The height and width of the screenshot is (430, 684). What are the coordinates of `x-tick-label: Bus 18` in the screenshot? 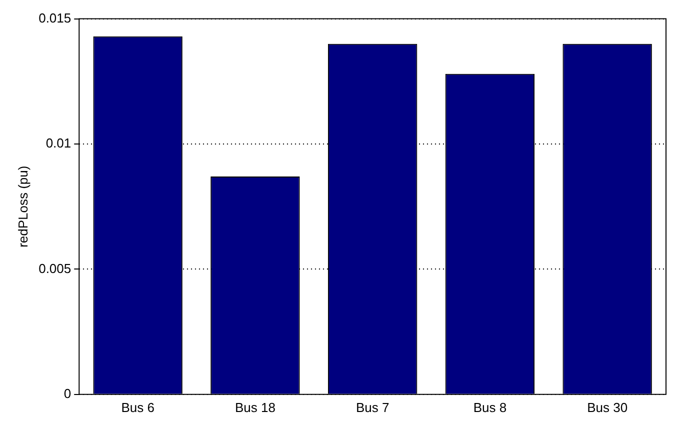 It's located at (255, 407).